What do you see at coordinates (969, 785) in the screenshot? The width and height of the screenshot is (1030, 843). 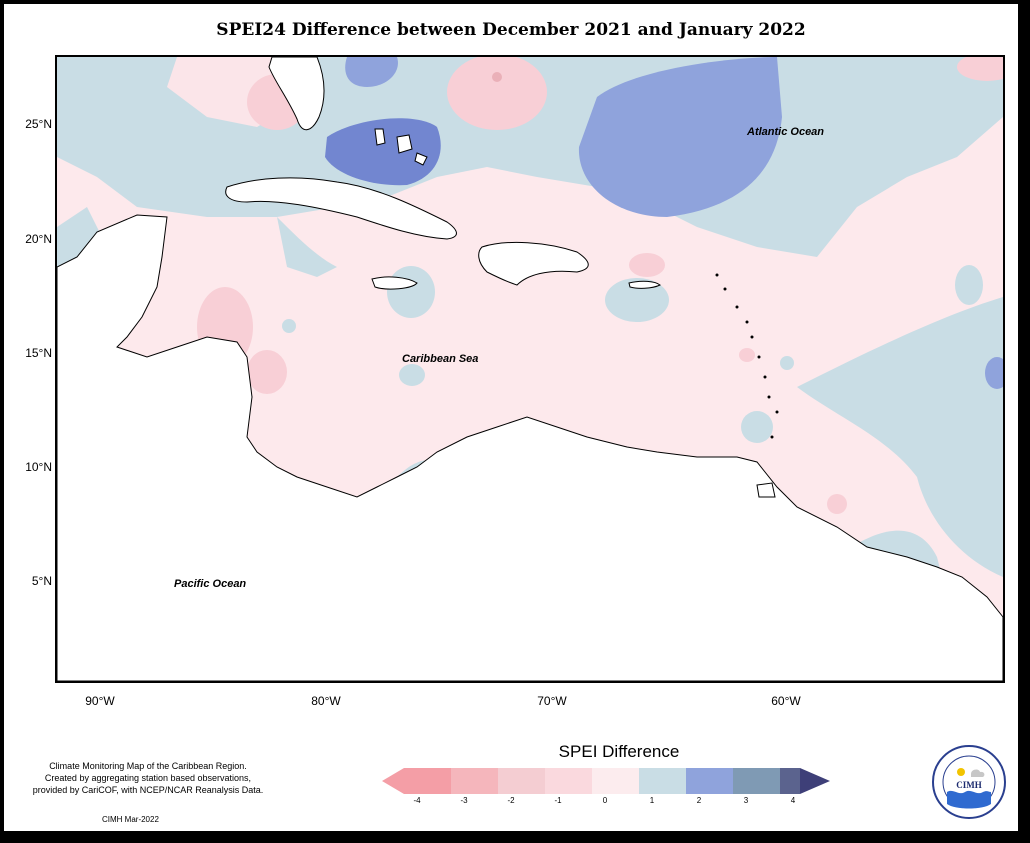 I see `logo-text: CIMH` at bounding box center [969, 785].